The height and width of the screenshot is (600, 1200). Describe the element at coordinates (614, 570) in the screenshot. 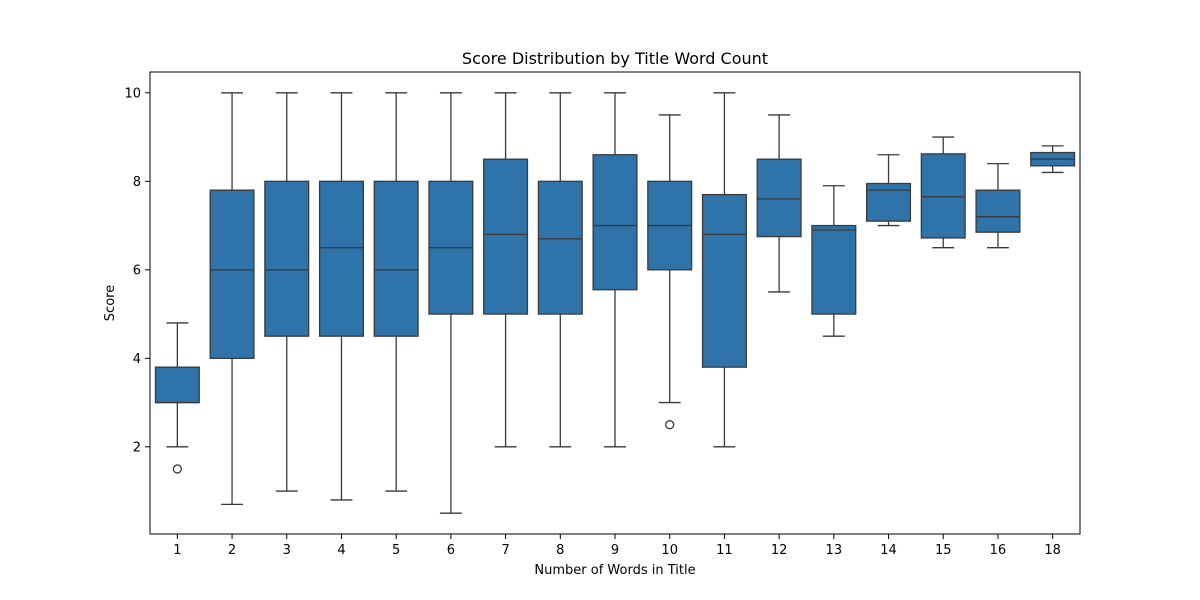

I see `x-axis-label: Number of Words in Title` at that location.